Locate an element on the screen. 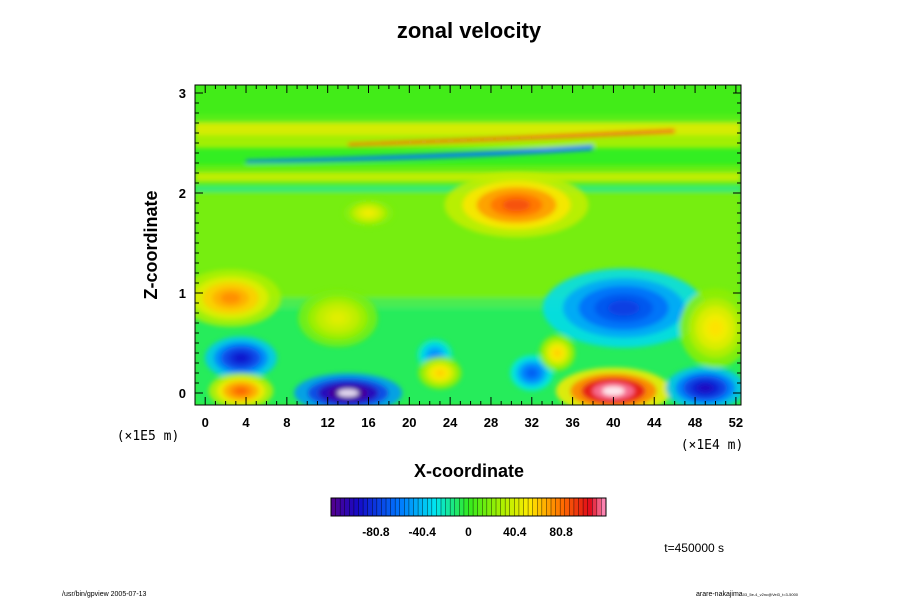  y-tick-label: 2 is located at coordinates (182, 193).